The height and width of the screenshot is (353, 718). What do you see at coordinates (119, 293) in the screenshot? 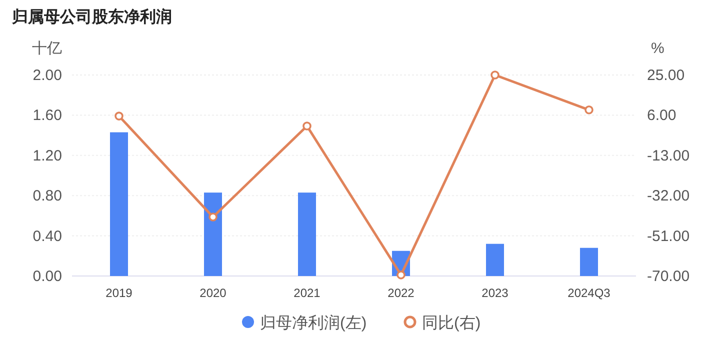
I see `x-tick-label: 2019` at bounding box center [119, 293].